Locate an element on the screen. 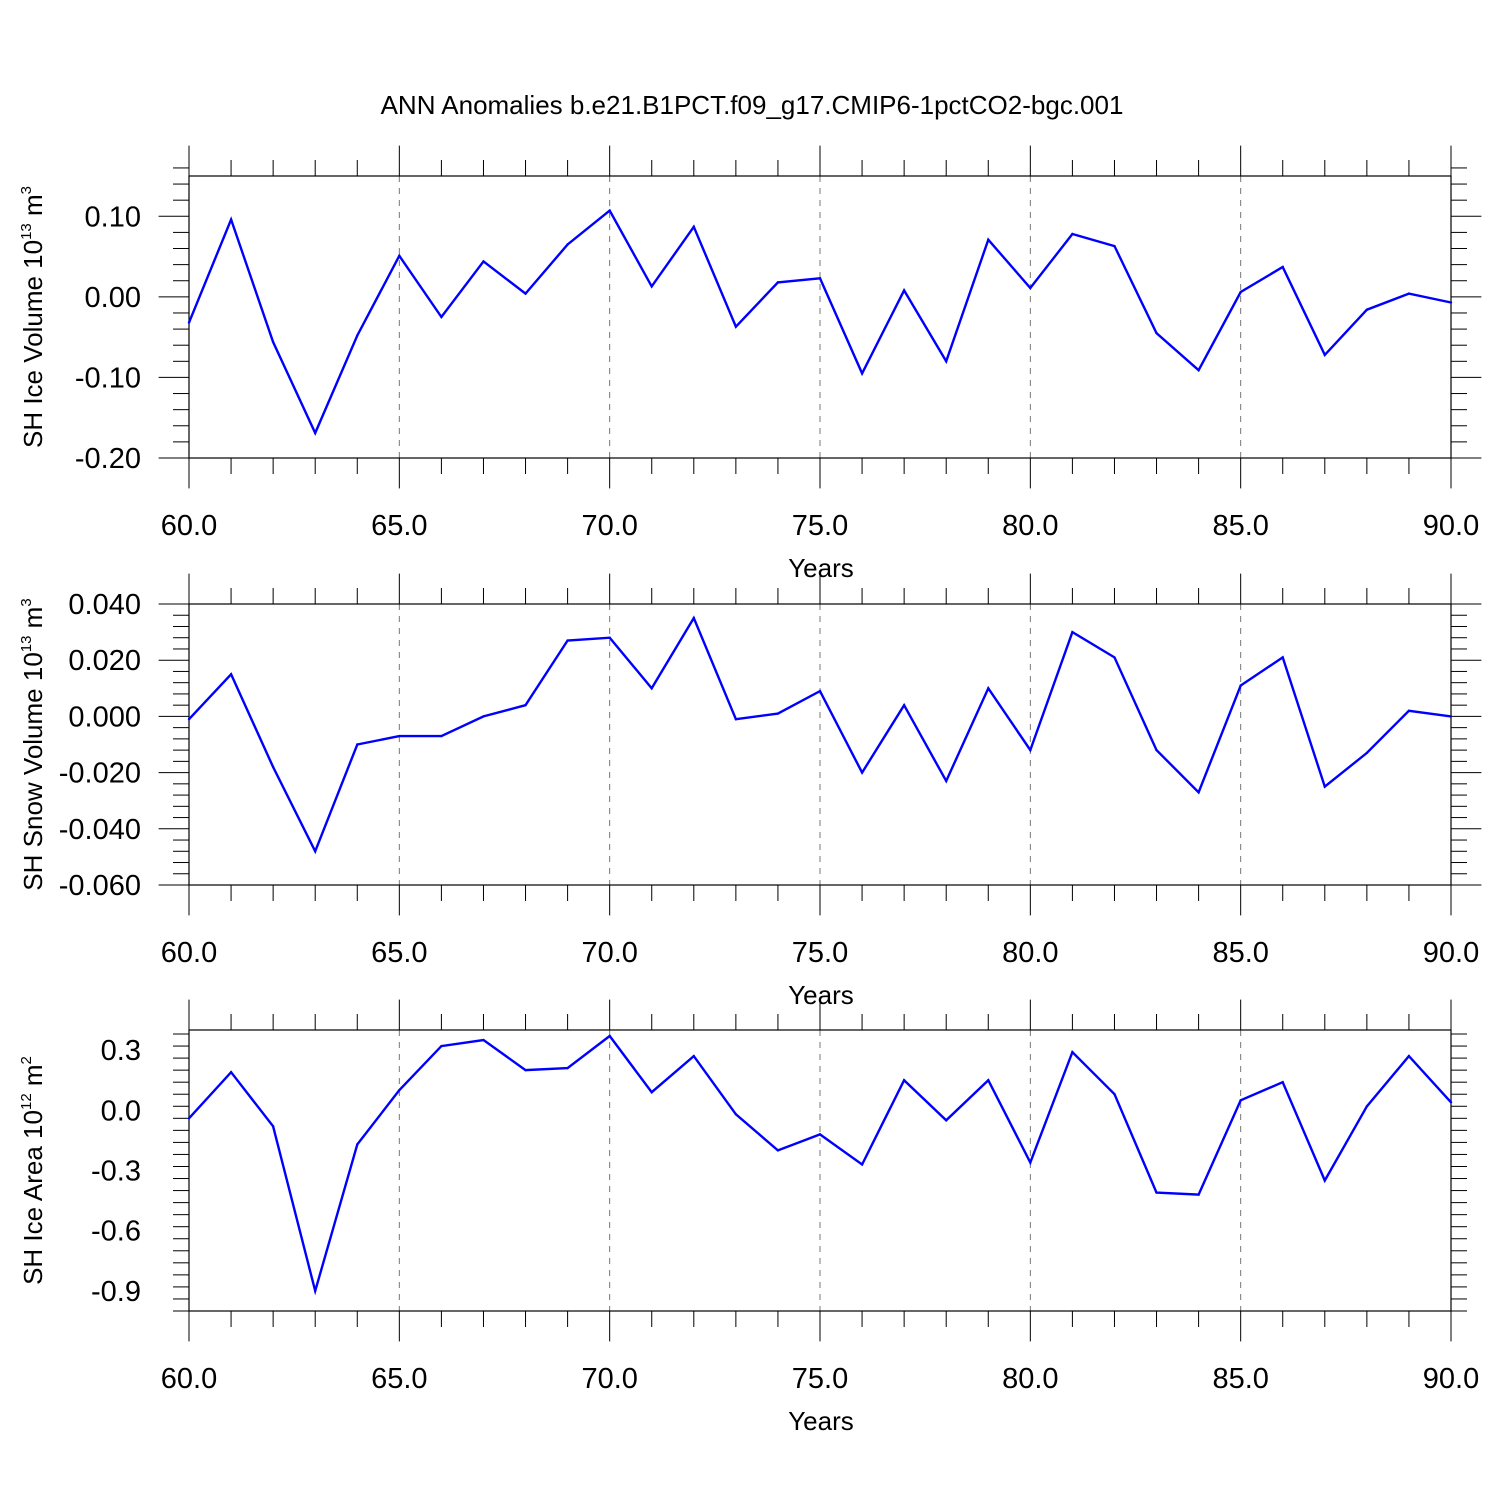 This screenshot has width=1500, height=1500. y-axis-label-unit: m is located at coordinates (33, 1078).